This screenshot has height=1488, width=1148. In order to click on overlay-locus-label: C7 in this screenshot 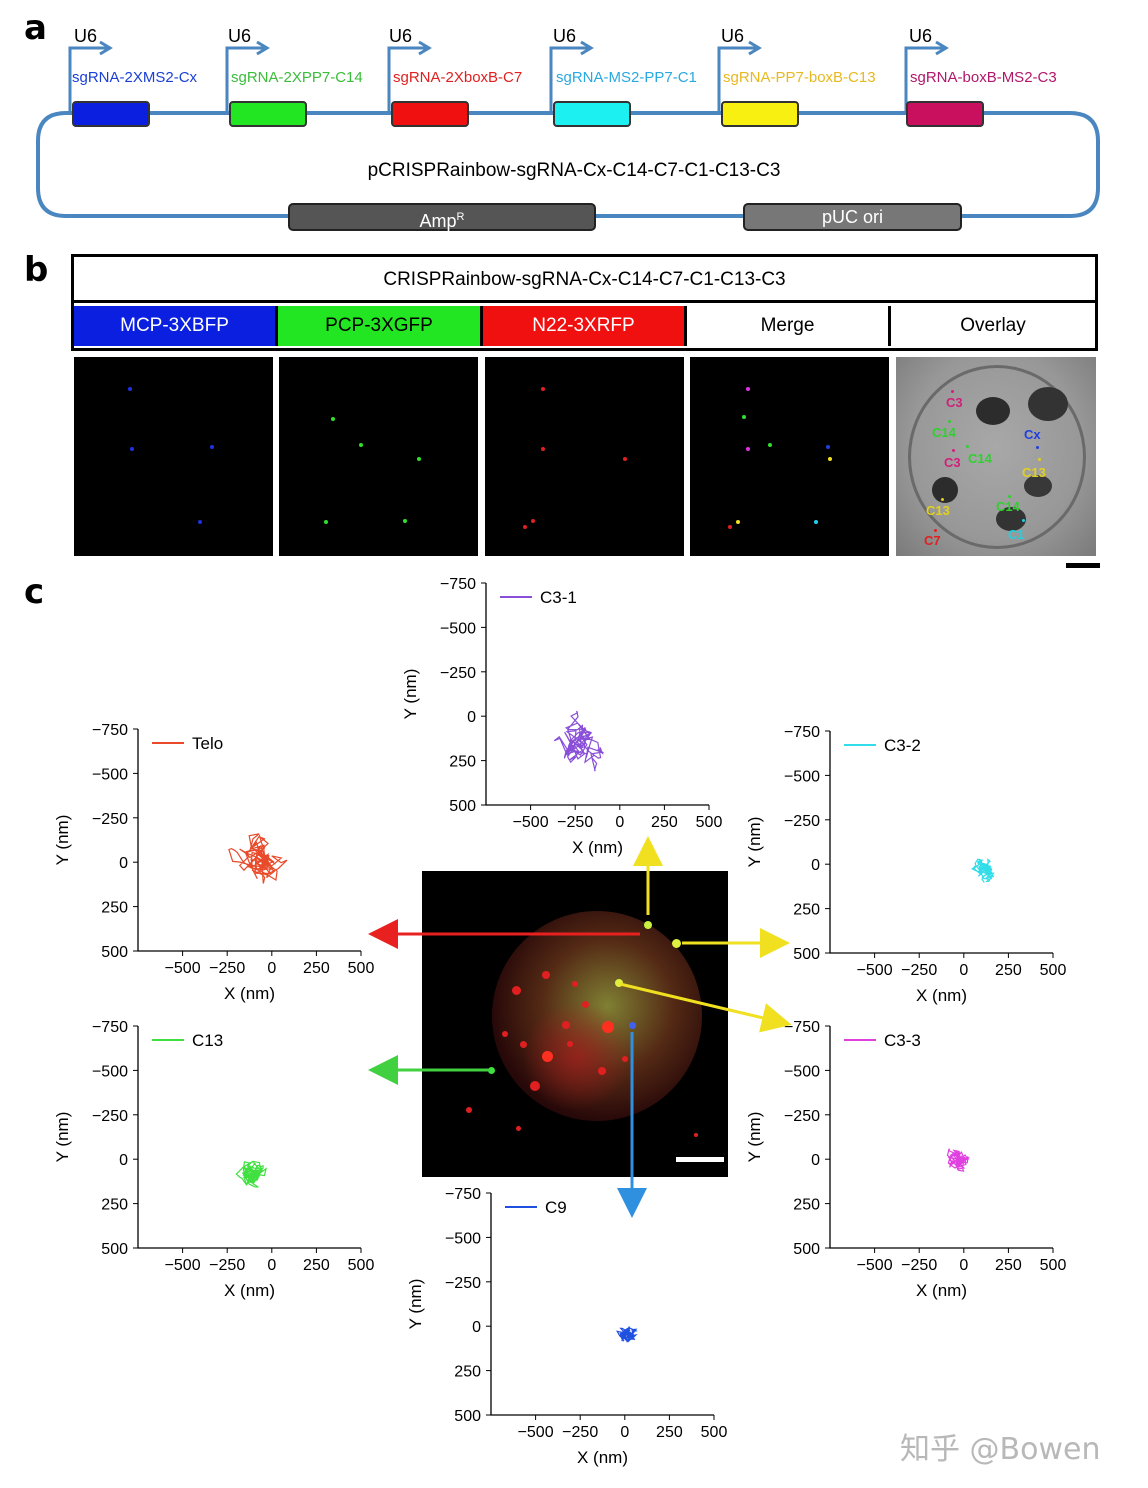, I will do `click(932, 540)`.